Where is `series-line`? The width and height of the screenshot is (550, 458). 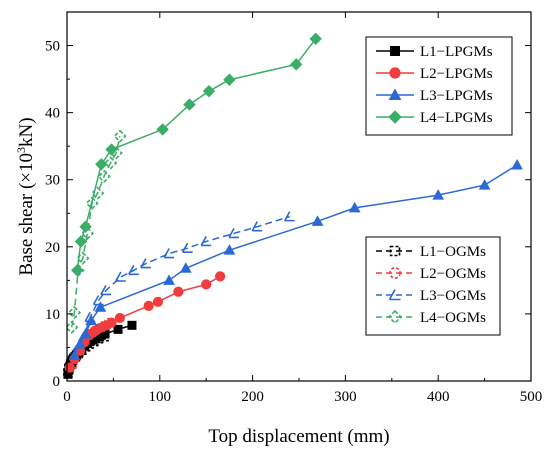
series-line is located at coordinates (182, 283).